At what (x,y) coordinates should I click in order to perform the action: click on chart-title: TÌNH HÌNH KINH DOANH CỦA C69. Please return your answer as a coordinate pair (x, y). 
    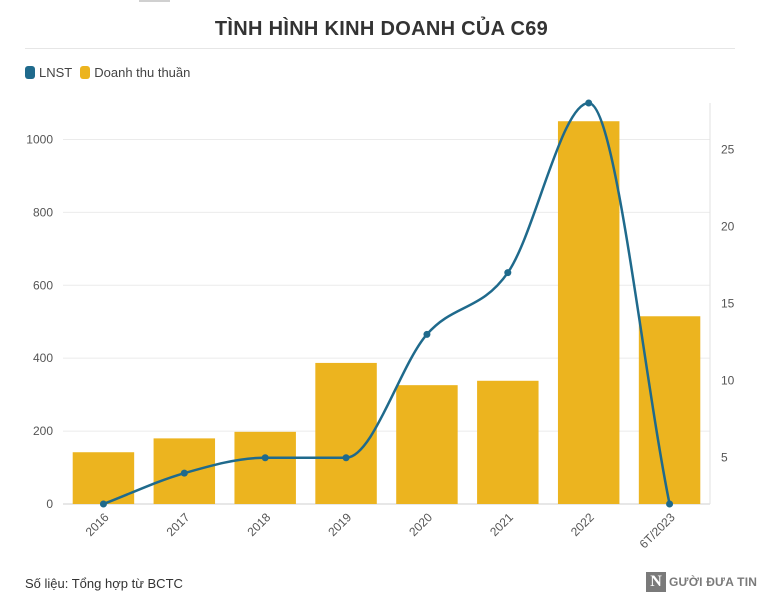
    Looking at the image, I should click on (381, 29).